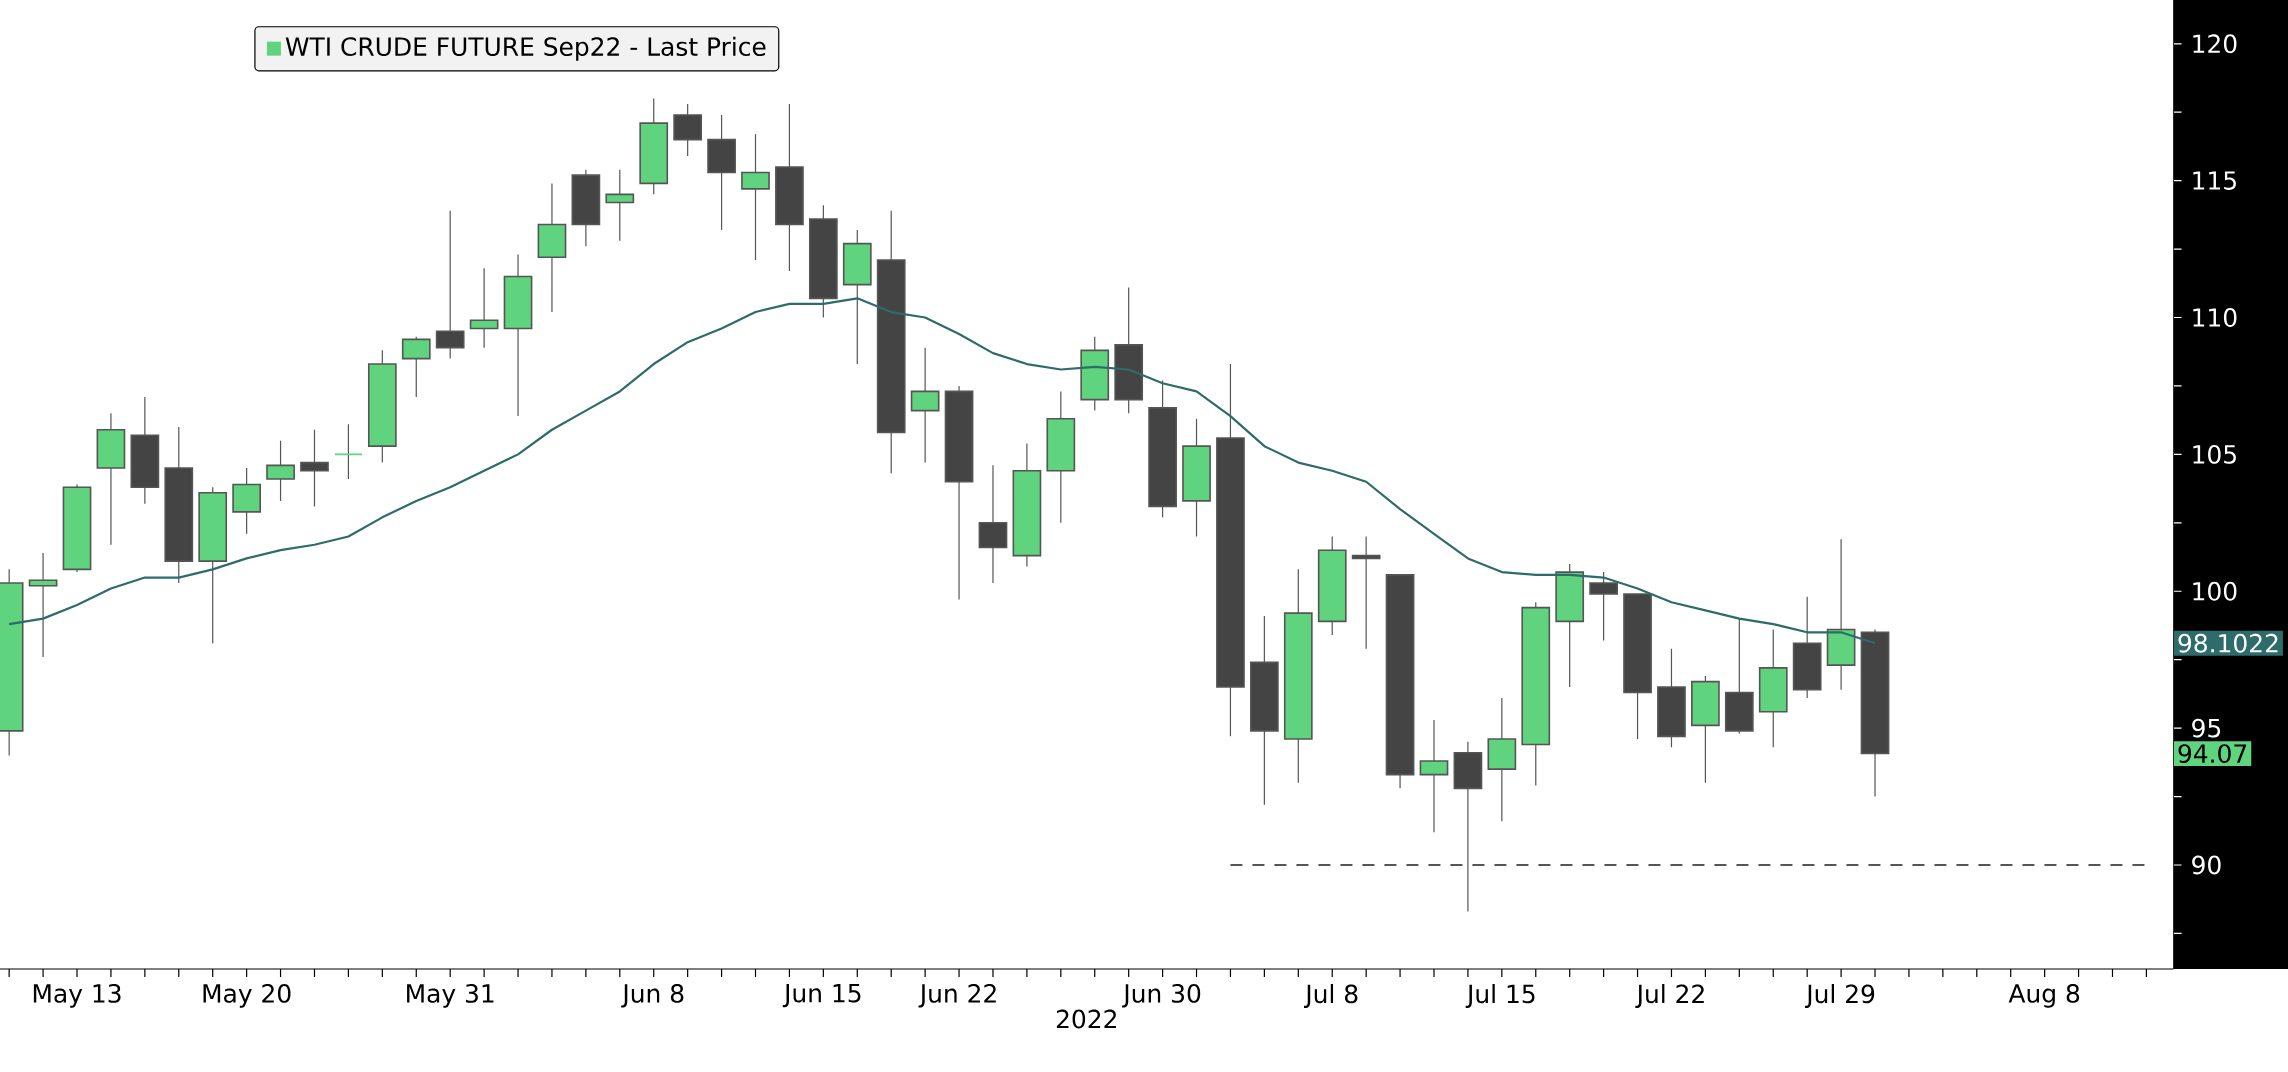  What do you see at coordinates (2214, 180) in the screenshot?
I see `y-tick-label: 115` at bounding box center [2214, 180].